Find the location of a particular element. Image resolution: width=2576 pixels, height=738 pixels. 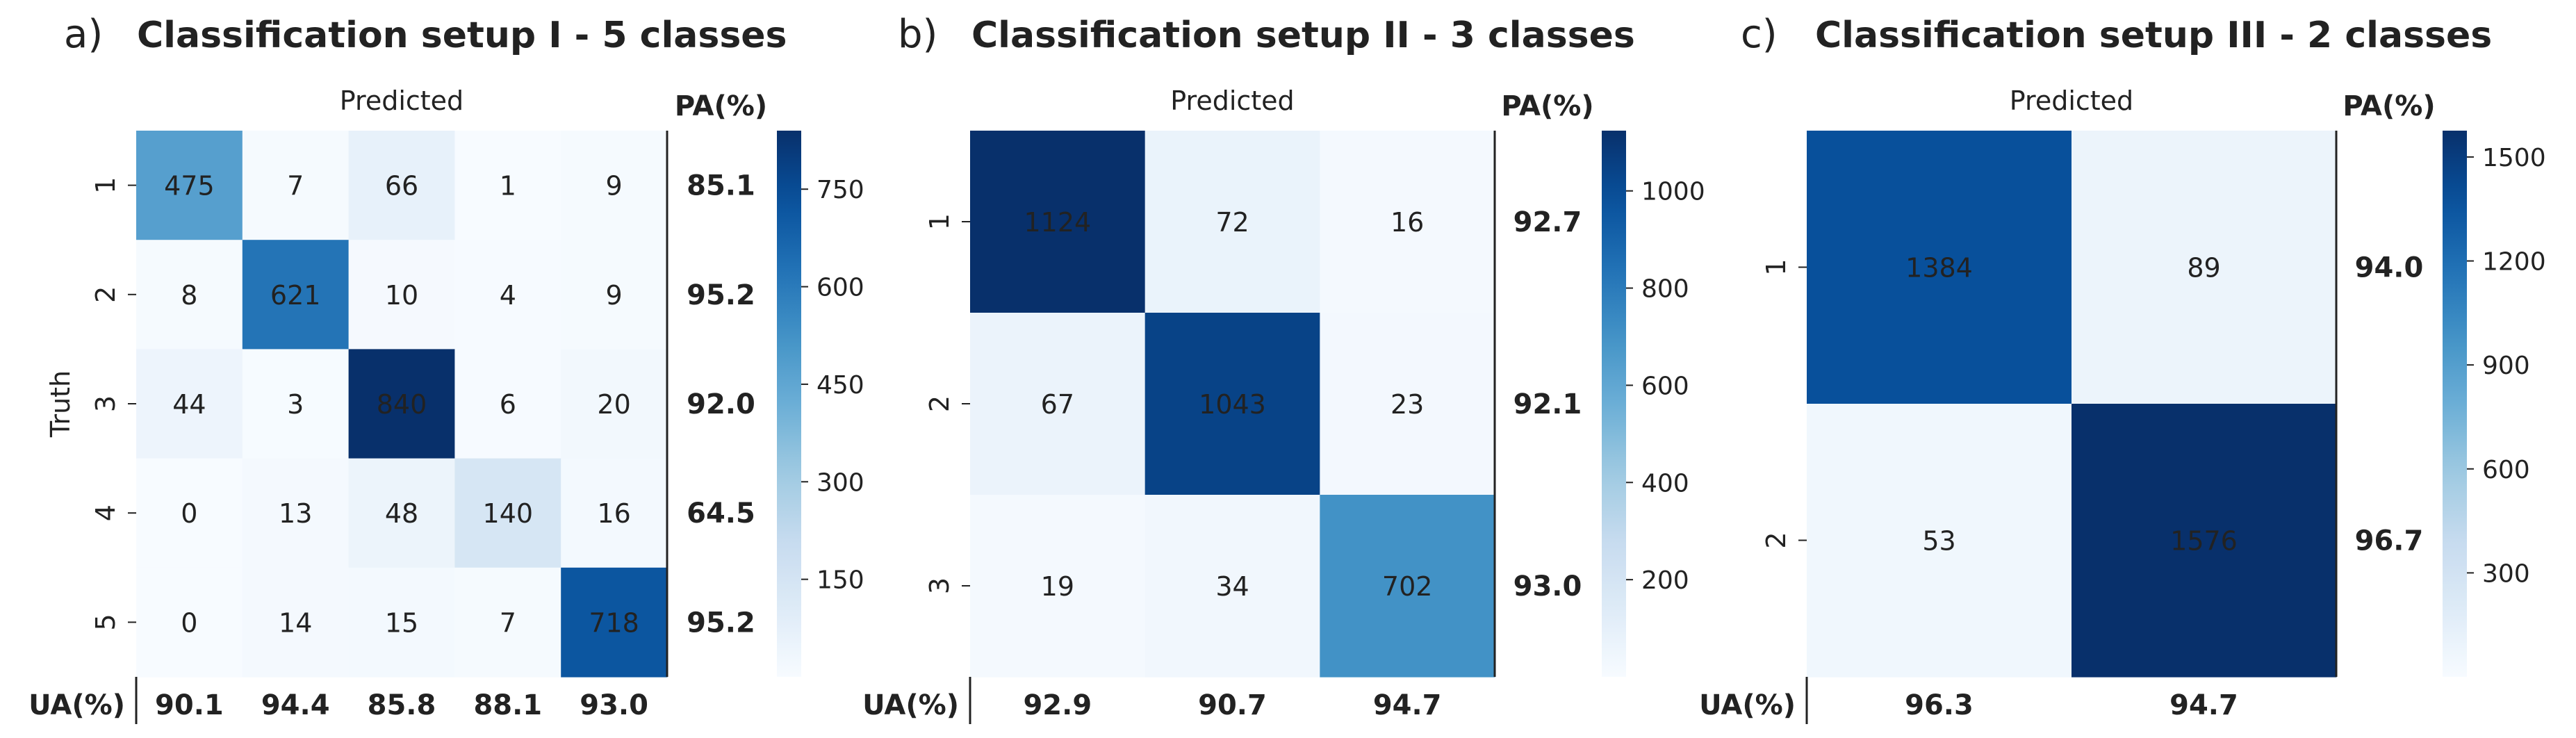

cell-value: 20 is located at coordinates (613, 404).